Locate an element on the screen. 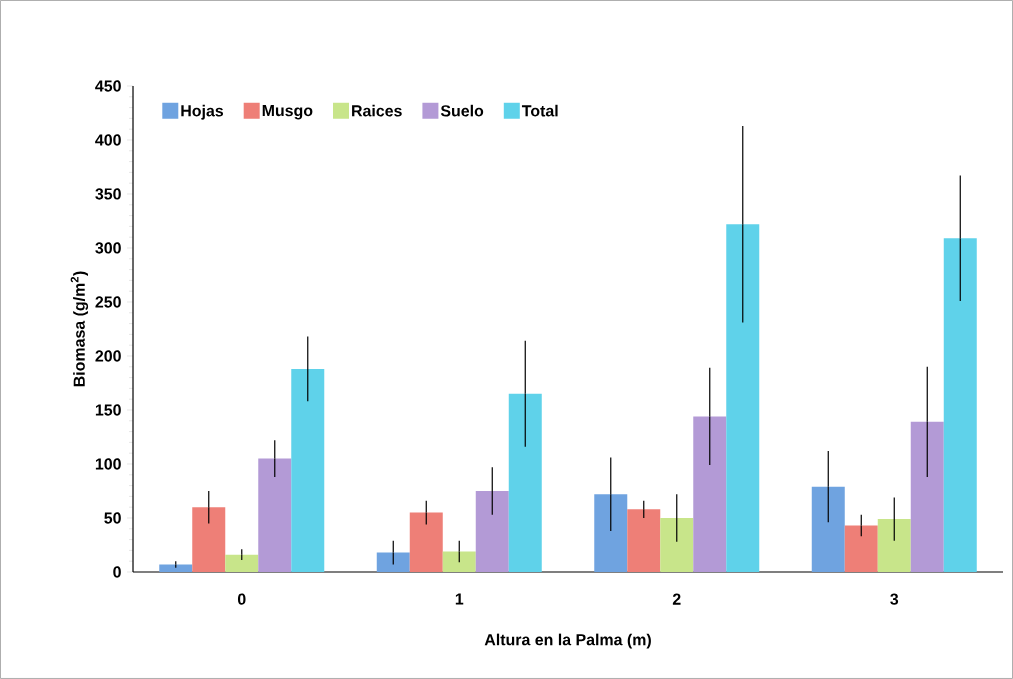  y-tick-label: 200 is located at coordinates (108, 356).